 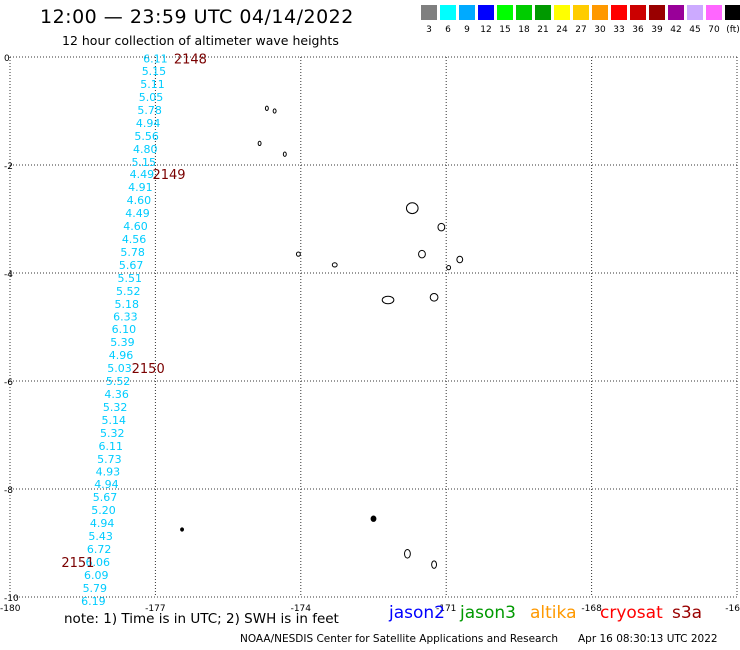 I want to click on swh-label: 4.60, so click(x=139, y=200).